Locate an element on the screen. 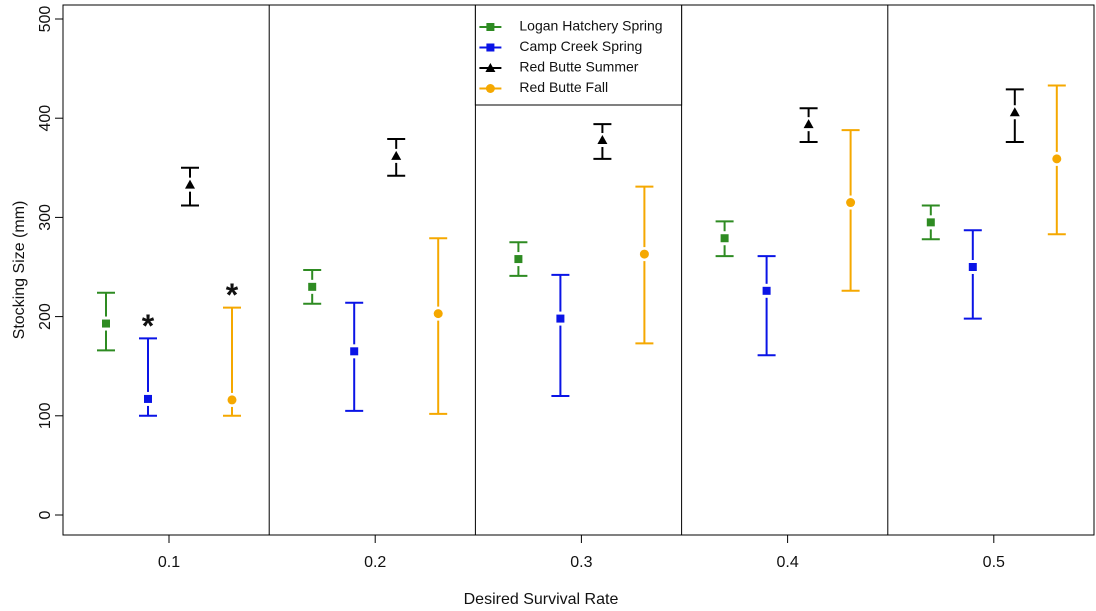 The width and height of the screenshot is (1096, 611). x-tick-label: 0.4 is located at coordinates (787, 562).